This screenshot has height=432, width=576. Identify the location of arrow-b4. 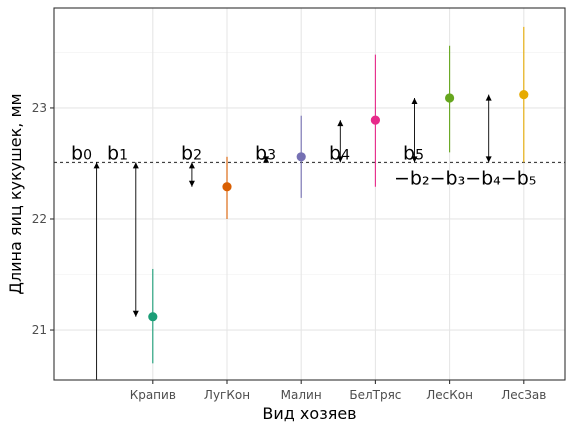
(414, 130).